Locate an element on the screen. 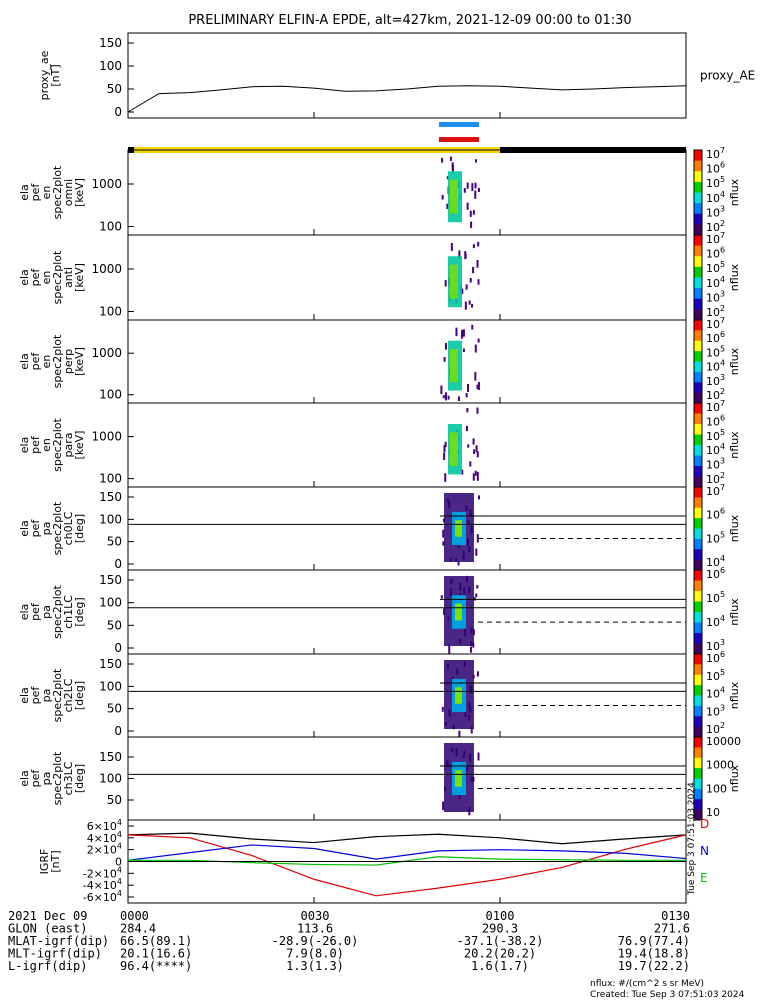 The image size is (775, 1000). colorbar-tick-label: 10⁵ is located at coordinates (715, 435).